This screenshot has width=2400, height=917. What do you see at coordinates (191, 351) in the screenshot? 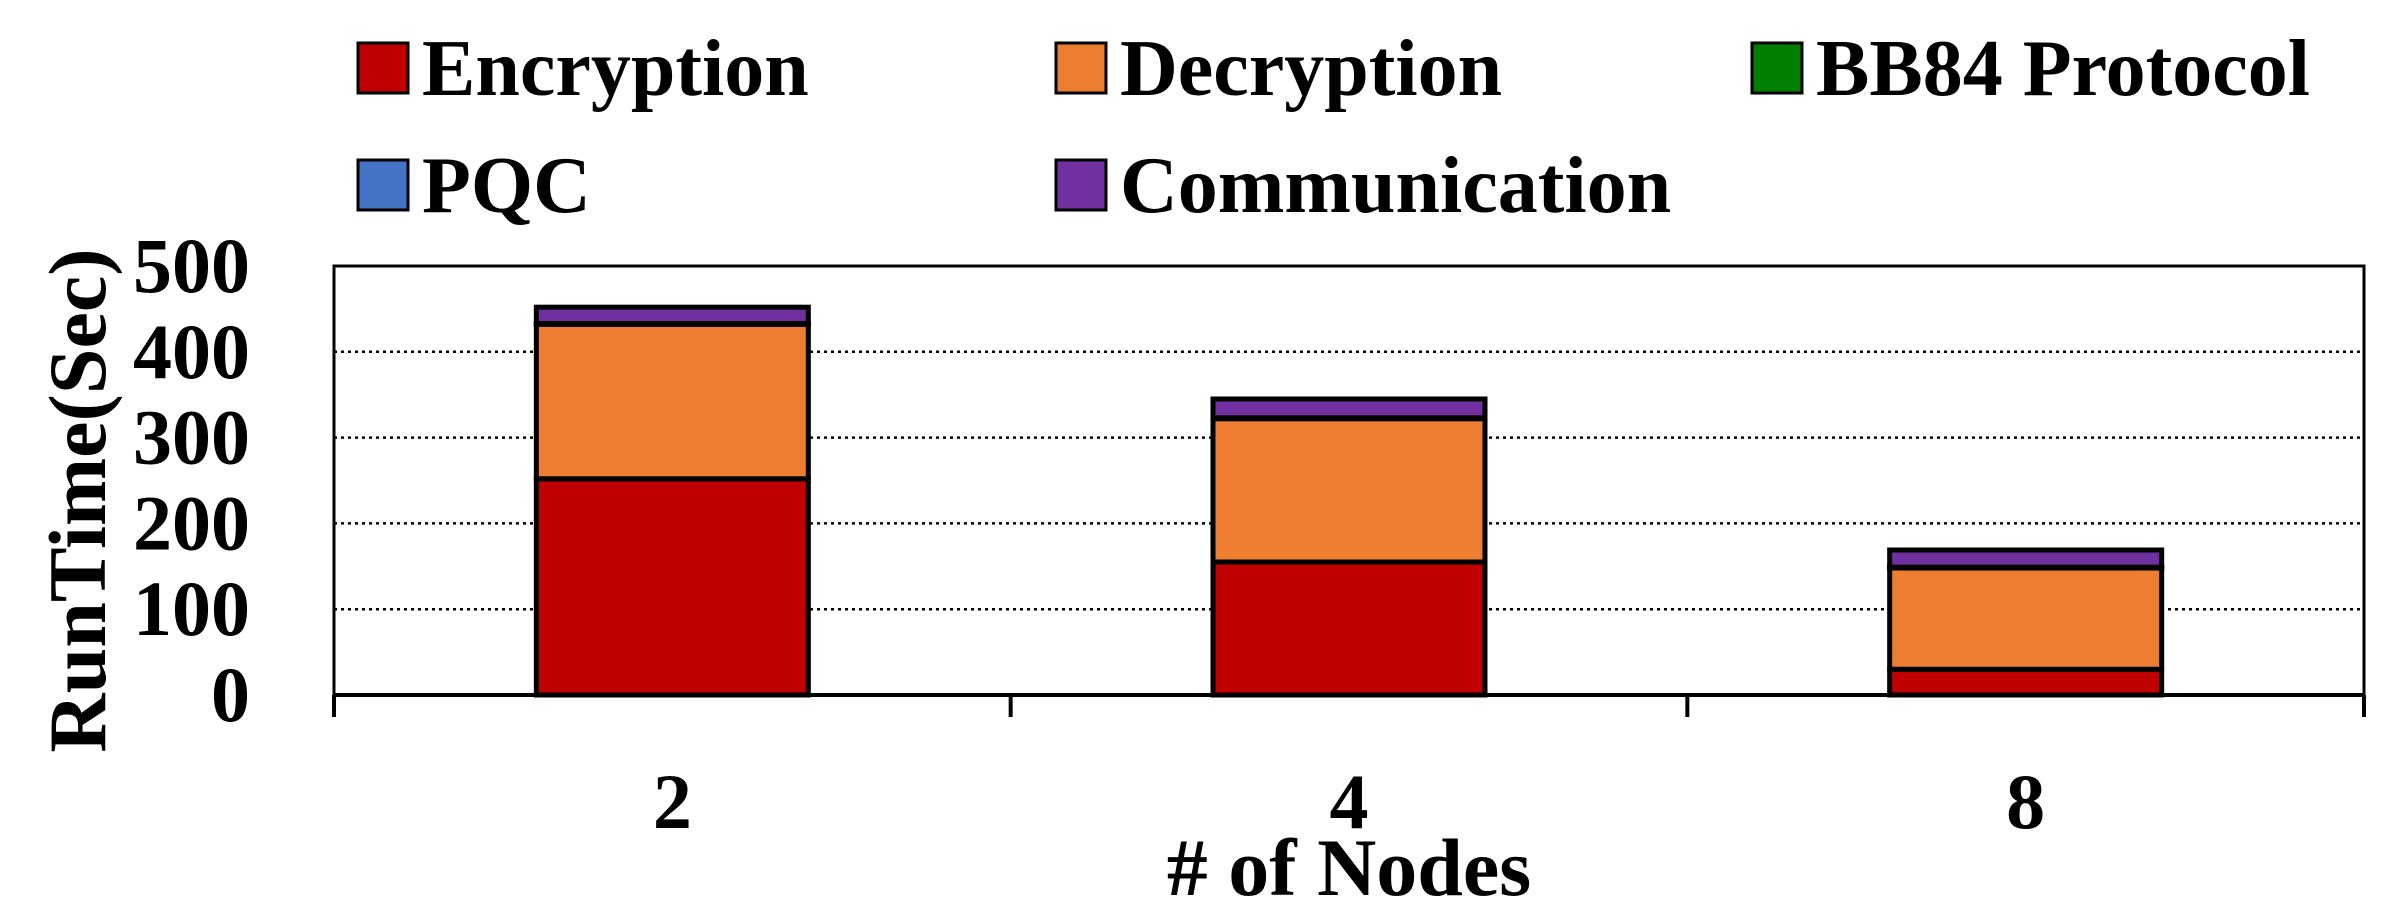
I see `y-tick-label: 400` at bounding box center [191, 351].